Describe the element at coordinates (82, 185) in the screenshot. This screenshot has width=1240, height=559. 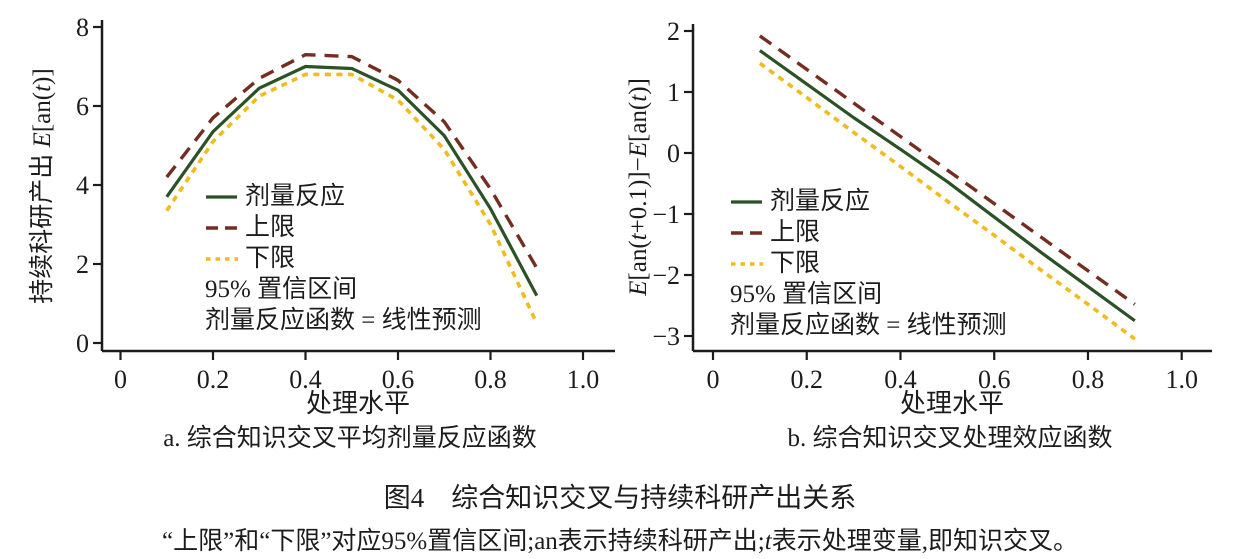
I see `y-tick-label: 4` at that location.